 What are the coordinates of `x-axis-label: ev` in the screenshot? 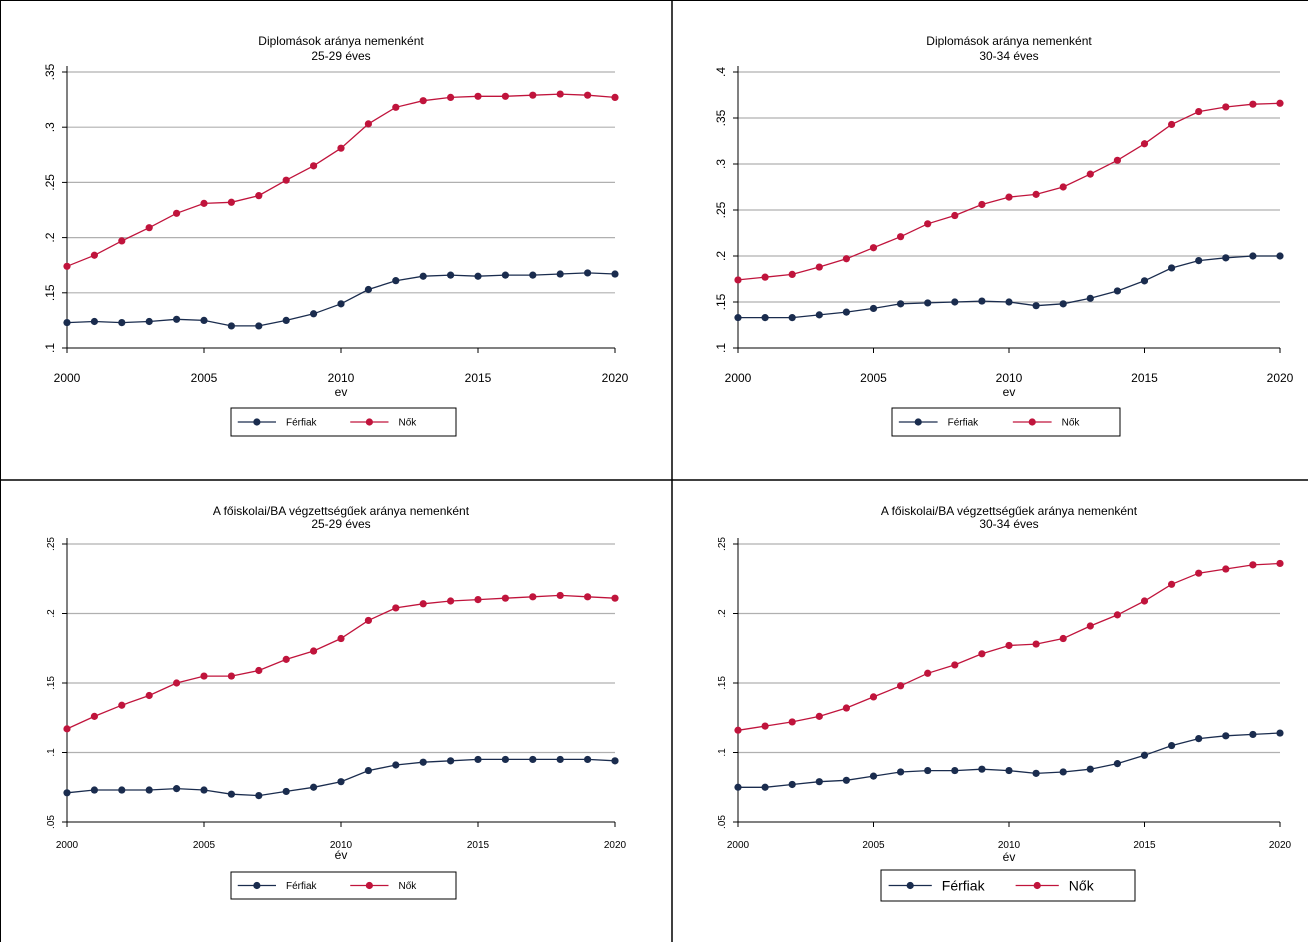 It's located at (341, 392).